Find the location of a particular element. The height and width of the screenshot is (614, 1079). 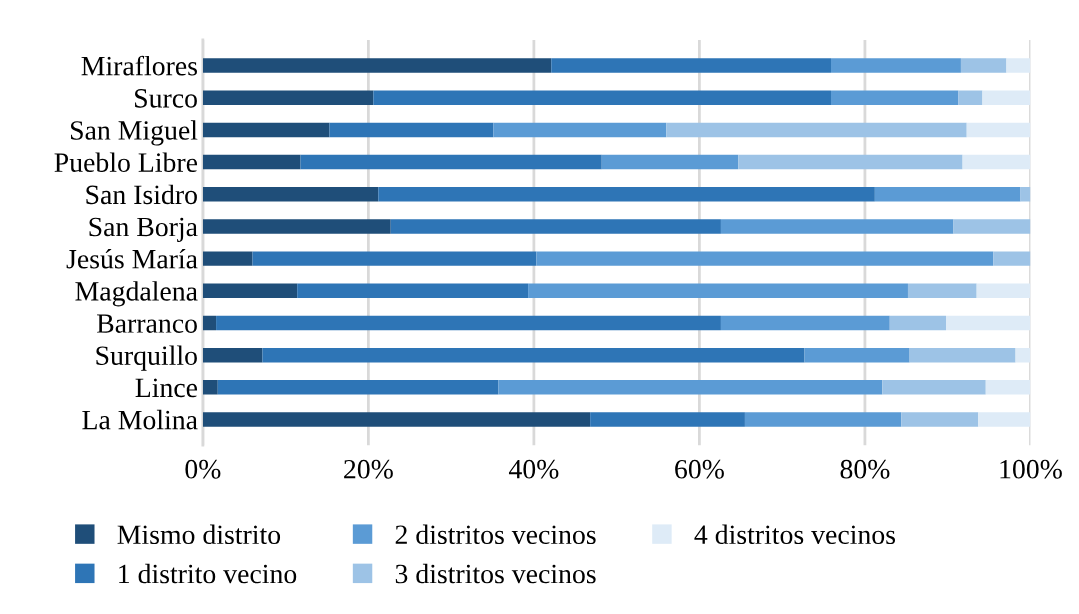

x-tick-label: 40% is located at coordinates (533, 469).